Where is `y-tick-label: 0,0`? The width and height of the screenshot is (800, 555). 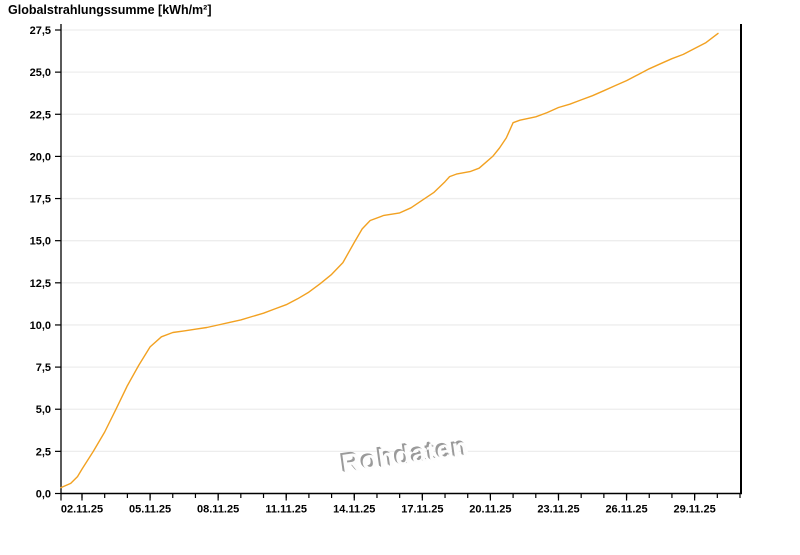 y-tick-label: 0,0 is located at coordinates (43, 495).